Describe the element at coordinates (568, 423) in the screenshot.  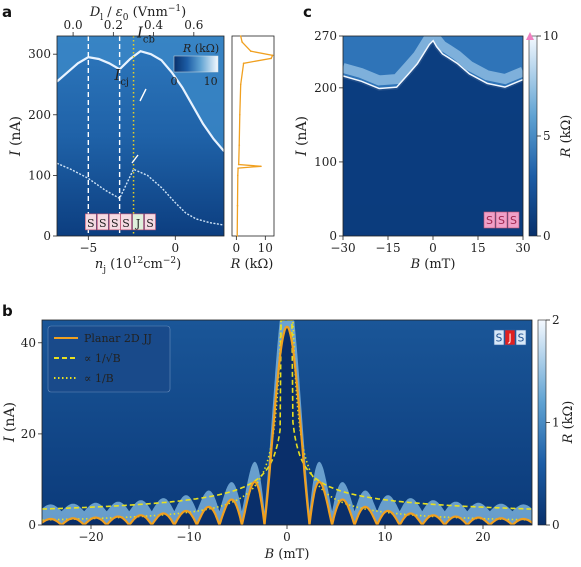
I see `panel-b-colorbar-label: R (kΩ)` at that location.